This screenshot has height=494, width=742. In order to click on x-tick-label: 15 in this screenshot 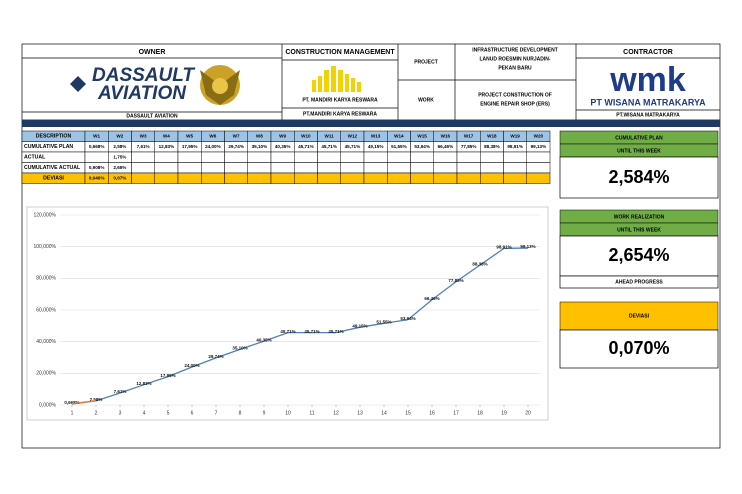, I will do `click(408, 413)`.